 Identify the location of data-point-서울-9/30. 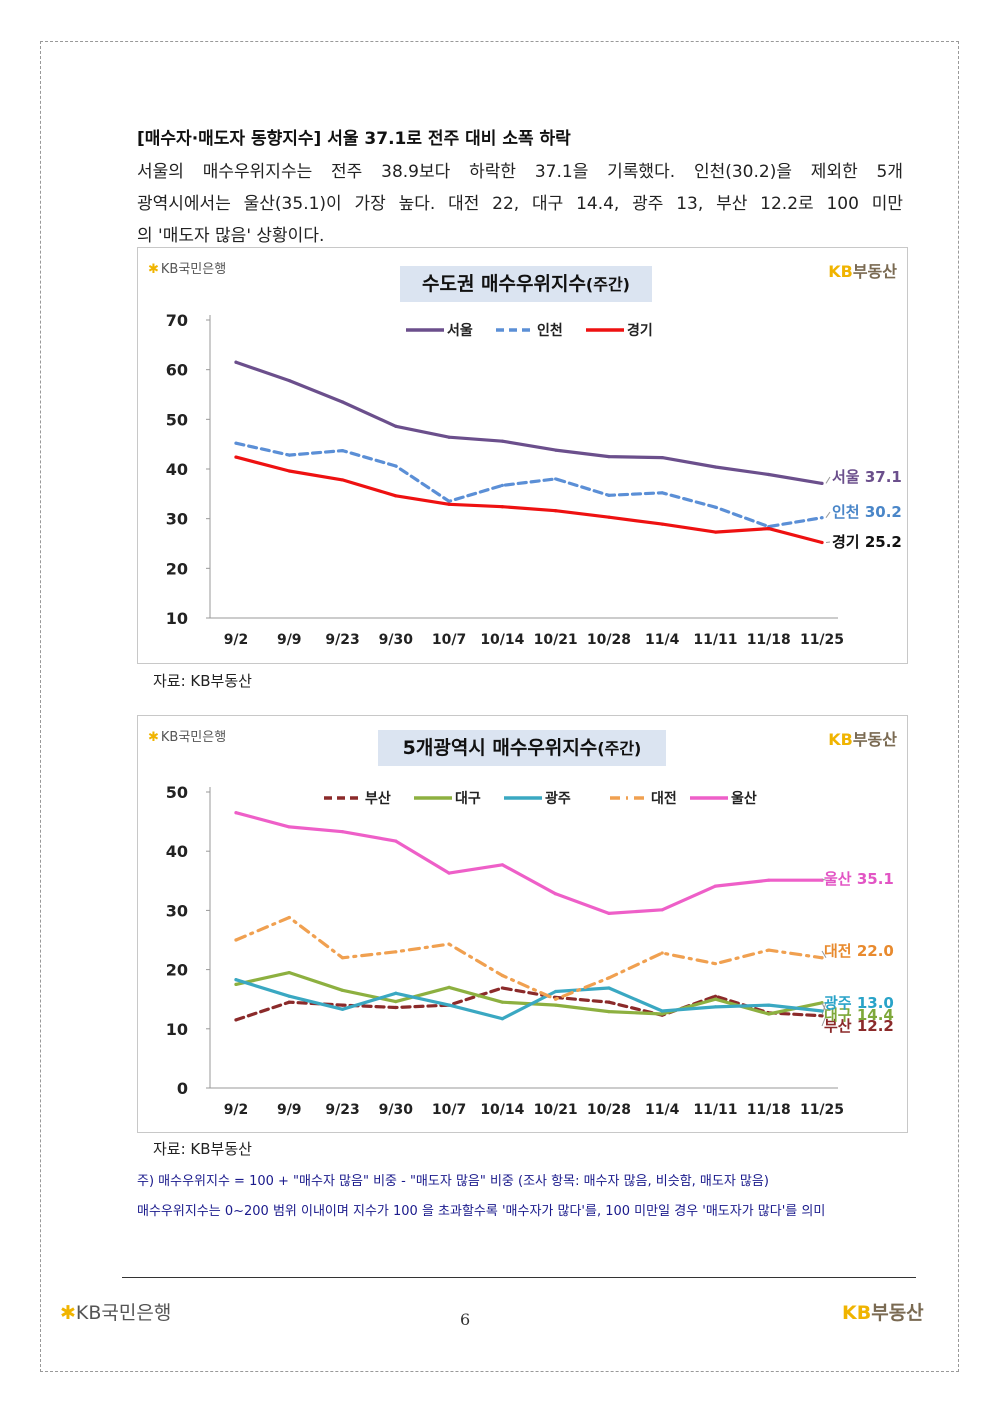
(396, 426).